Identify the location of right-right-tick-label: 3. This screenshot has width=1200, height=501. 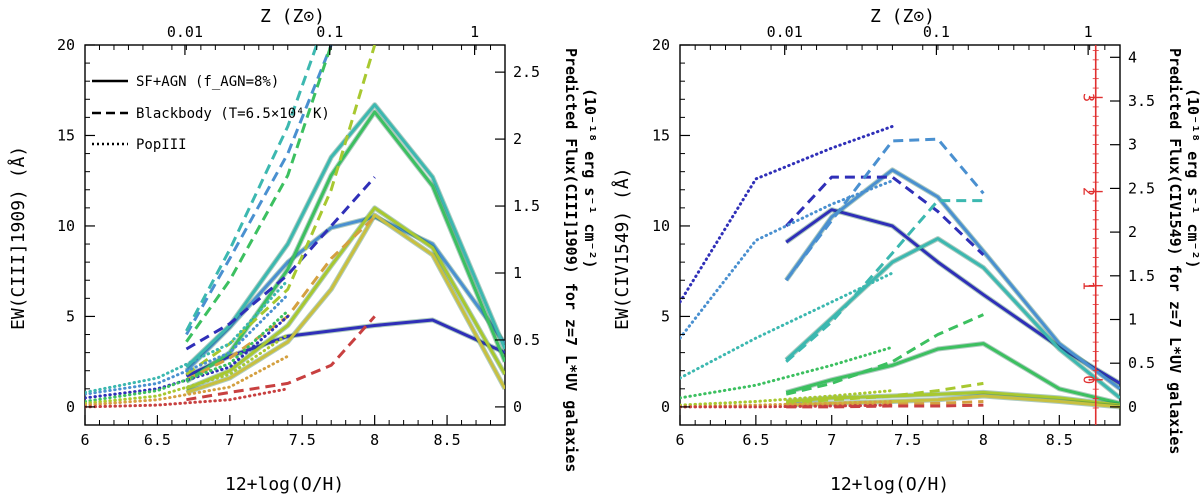
(1132, 145).